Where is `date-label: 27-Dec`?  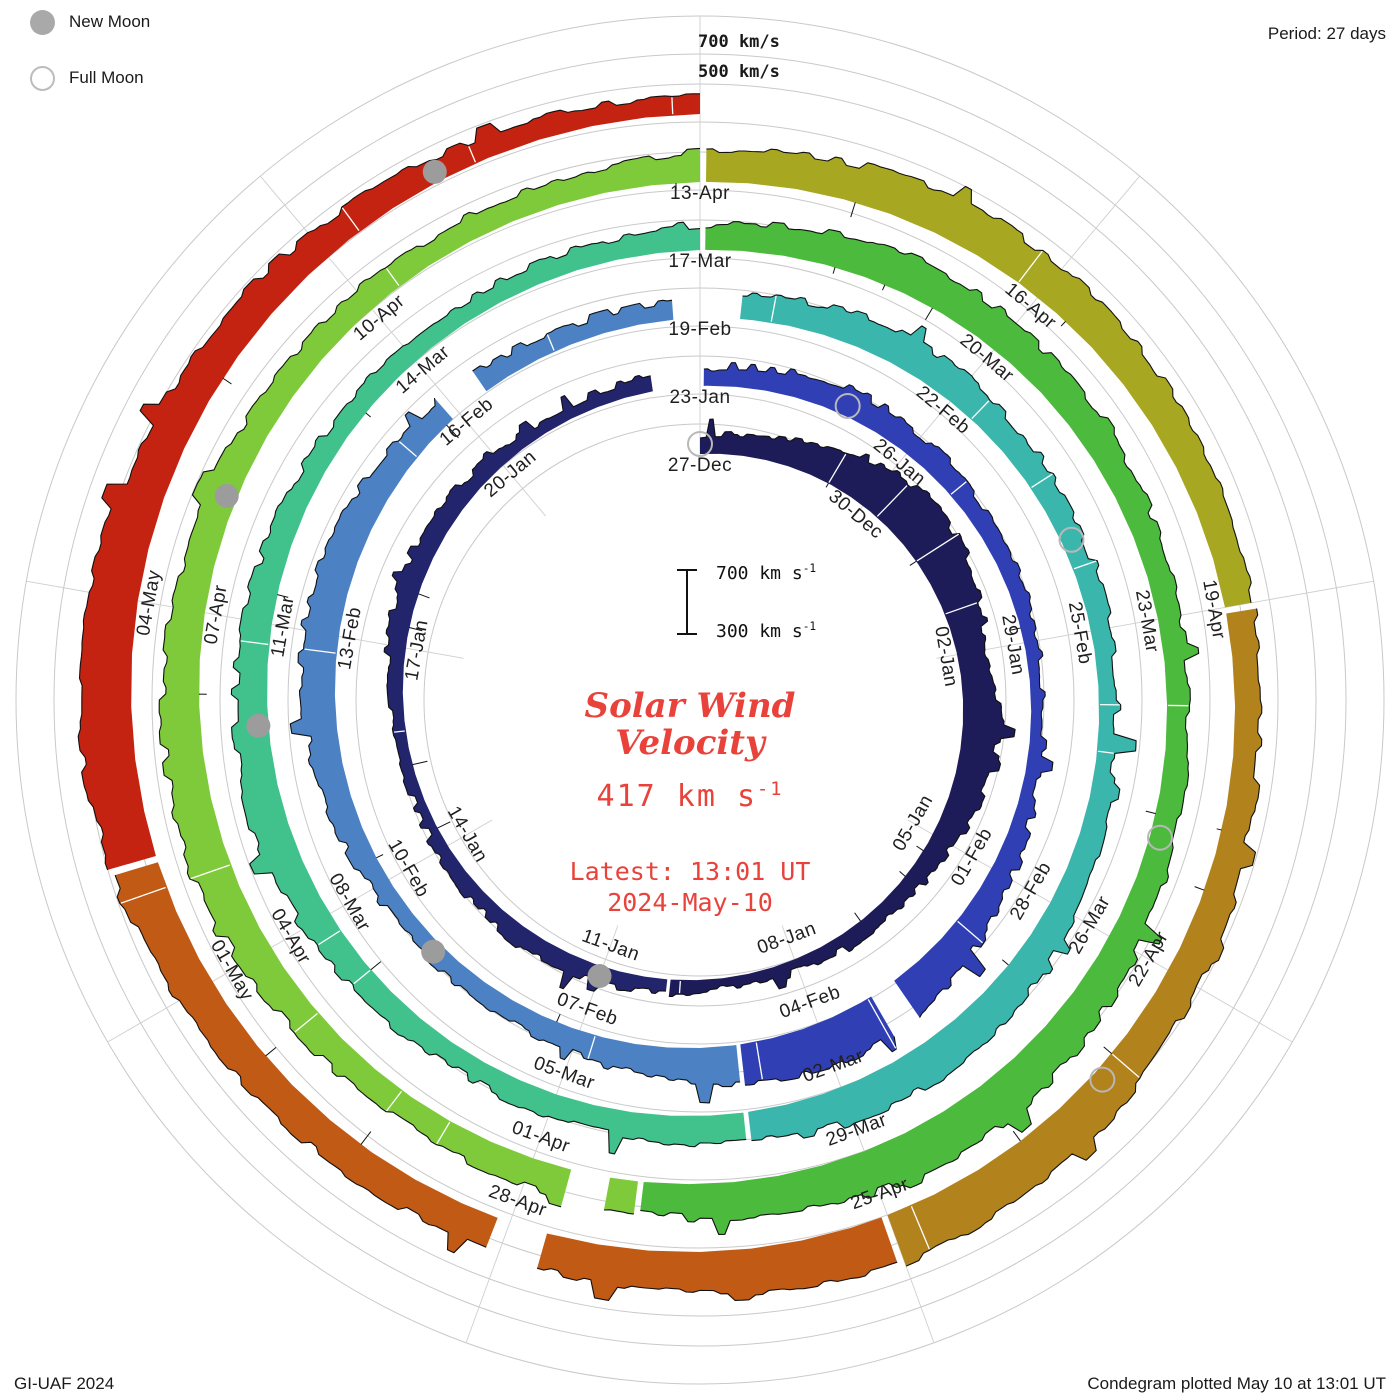
date-label: 27-Dec is located at coordinates (700, 465).